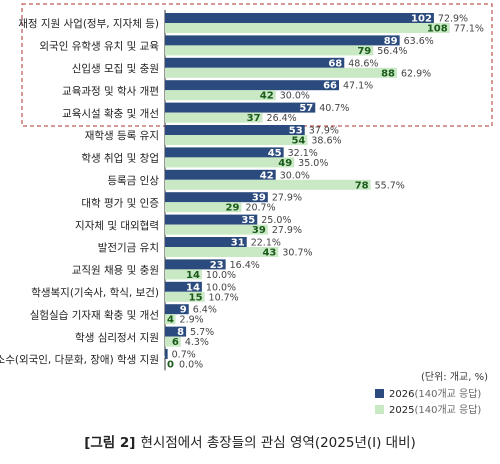  What do you see at coordinates (170, 320) in the screenshot?
I see `count-label-2025: 4` at bounding box center [170, 320].